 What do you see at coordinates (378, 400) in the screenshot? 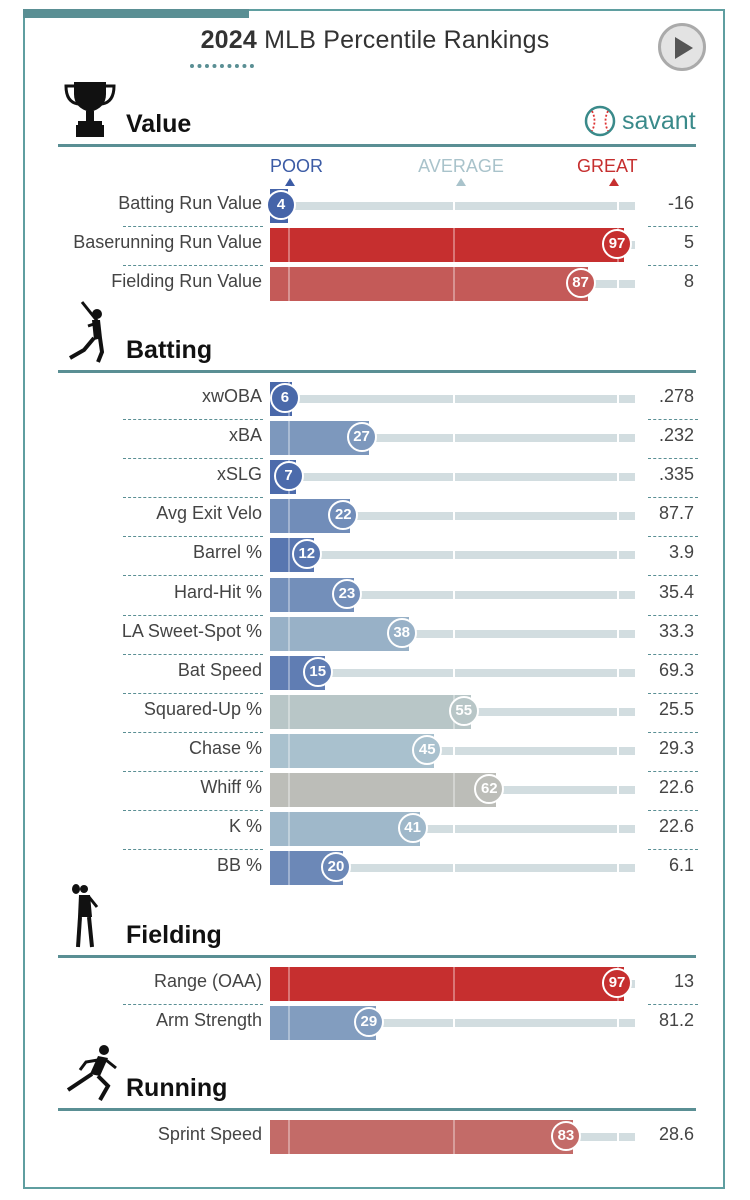
I see `metric-row: xwOBA 6 .278` at bounding box center [378, 400].